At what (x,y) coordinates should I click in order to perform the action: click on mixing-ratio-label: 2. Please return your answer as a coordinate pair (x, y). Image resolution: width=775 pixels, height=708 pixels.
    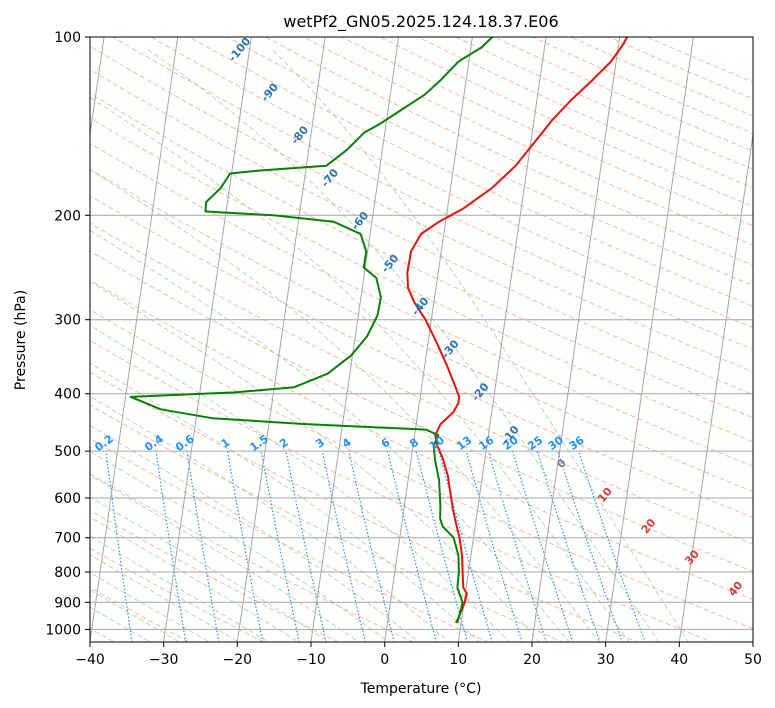
    Looking at the image, I should click on (284, 443).